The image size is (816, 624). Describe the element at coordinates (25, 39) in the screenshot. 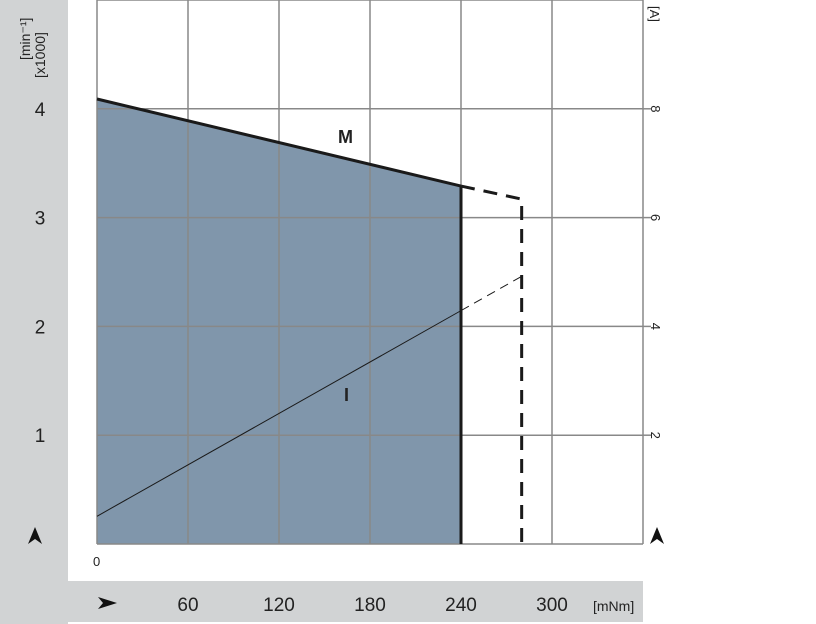

I see `y-left-label-1: [min⁻¹]` at that location.